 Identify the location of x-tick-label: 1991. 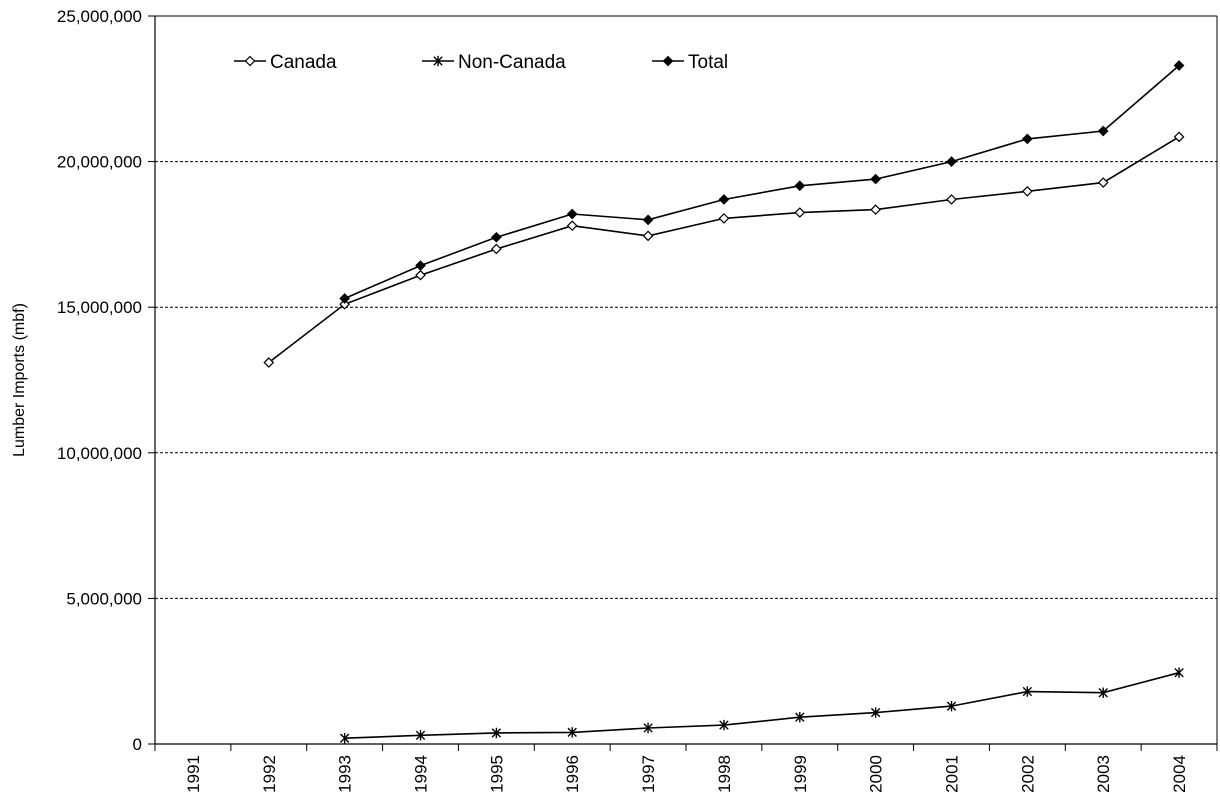
(193, 774).